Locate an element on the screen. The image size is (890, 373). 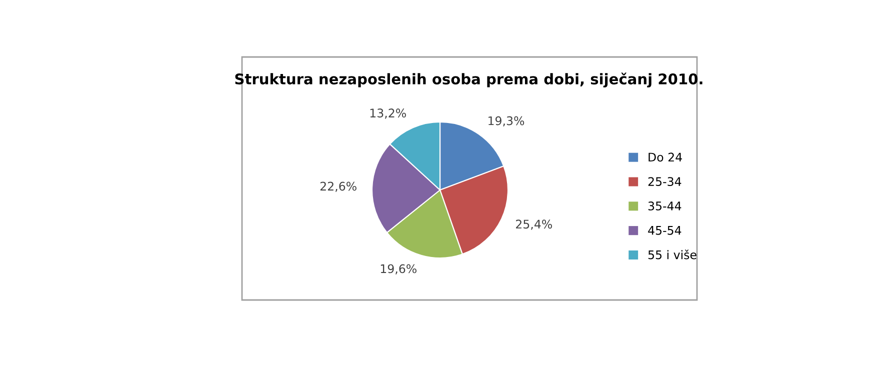
data-label: 13,2% is located at coordinates (388, 113).